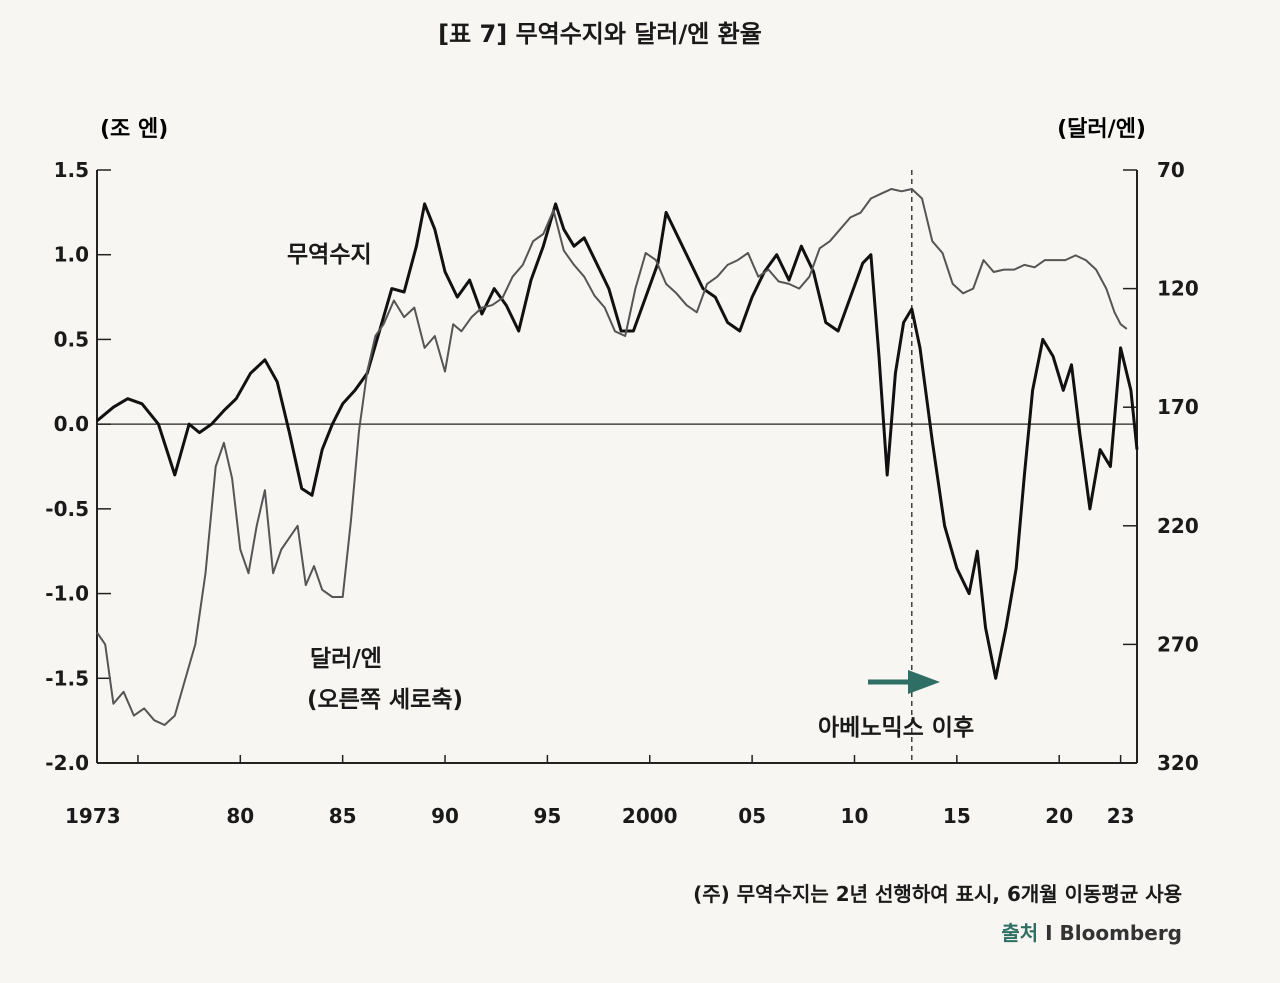  I want to click on left-tick-label: -2.0, so click(67, 763).